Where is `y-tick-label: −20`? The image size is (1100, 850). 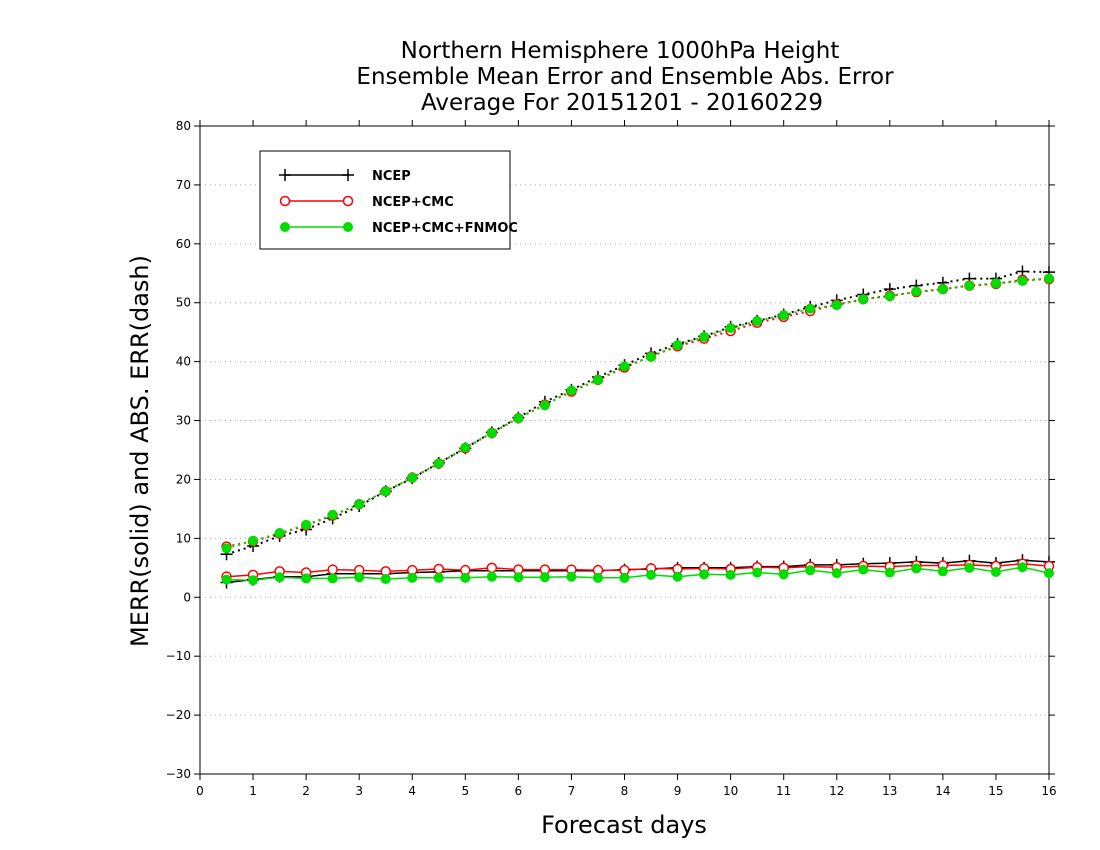 y-tick-label: −20 is located at coordinates (178, 715).